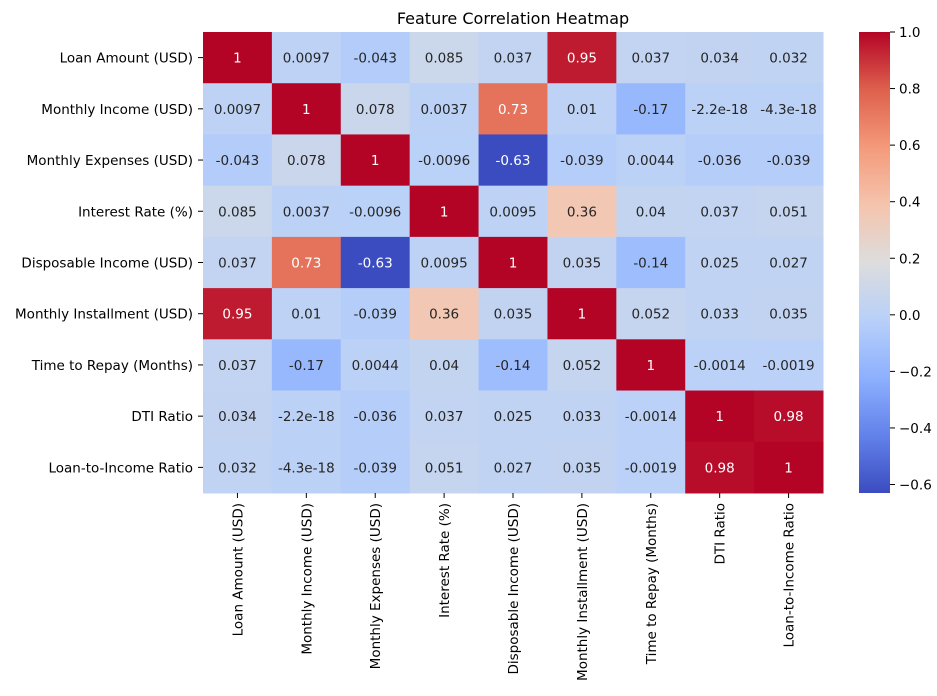  I want to click on cell-annotation: 0.73, so click(306, 263).